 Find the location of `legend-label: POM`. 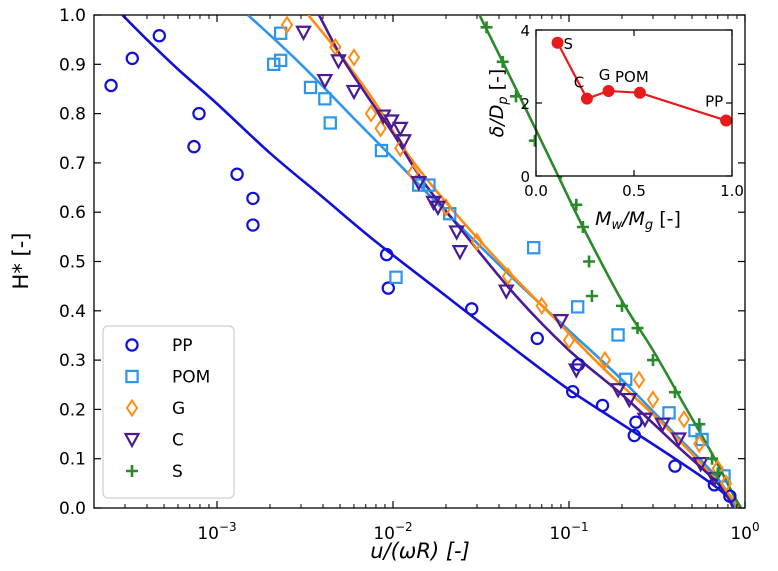

legend-label: POM is located at coordinates (191, 378).